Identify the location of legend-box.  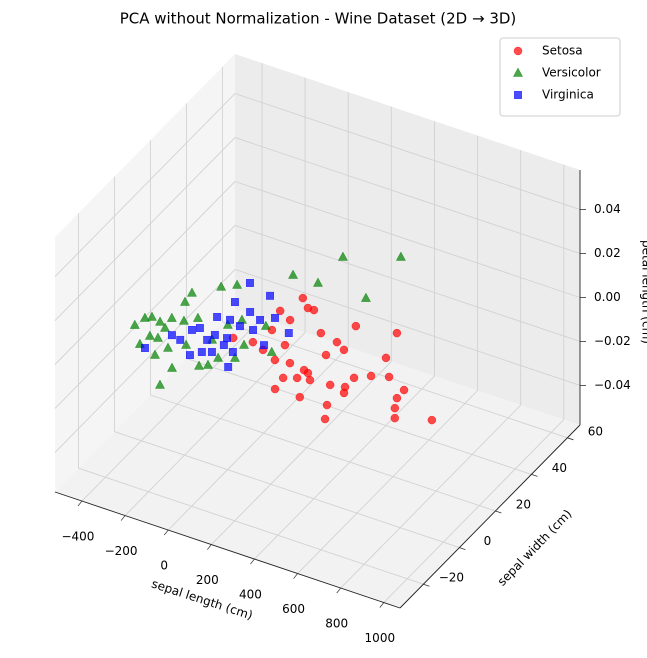
(560, 77).